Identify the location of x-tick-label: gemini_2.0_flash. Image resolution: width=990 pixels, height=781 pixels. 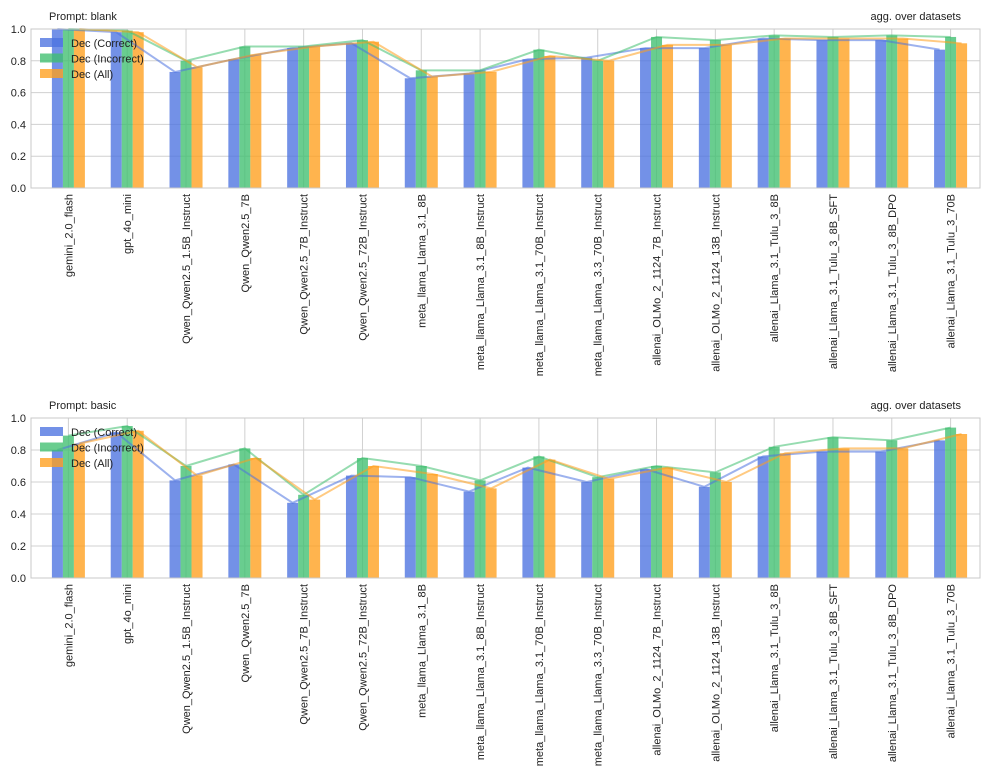
(69, 625).